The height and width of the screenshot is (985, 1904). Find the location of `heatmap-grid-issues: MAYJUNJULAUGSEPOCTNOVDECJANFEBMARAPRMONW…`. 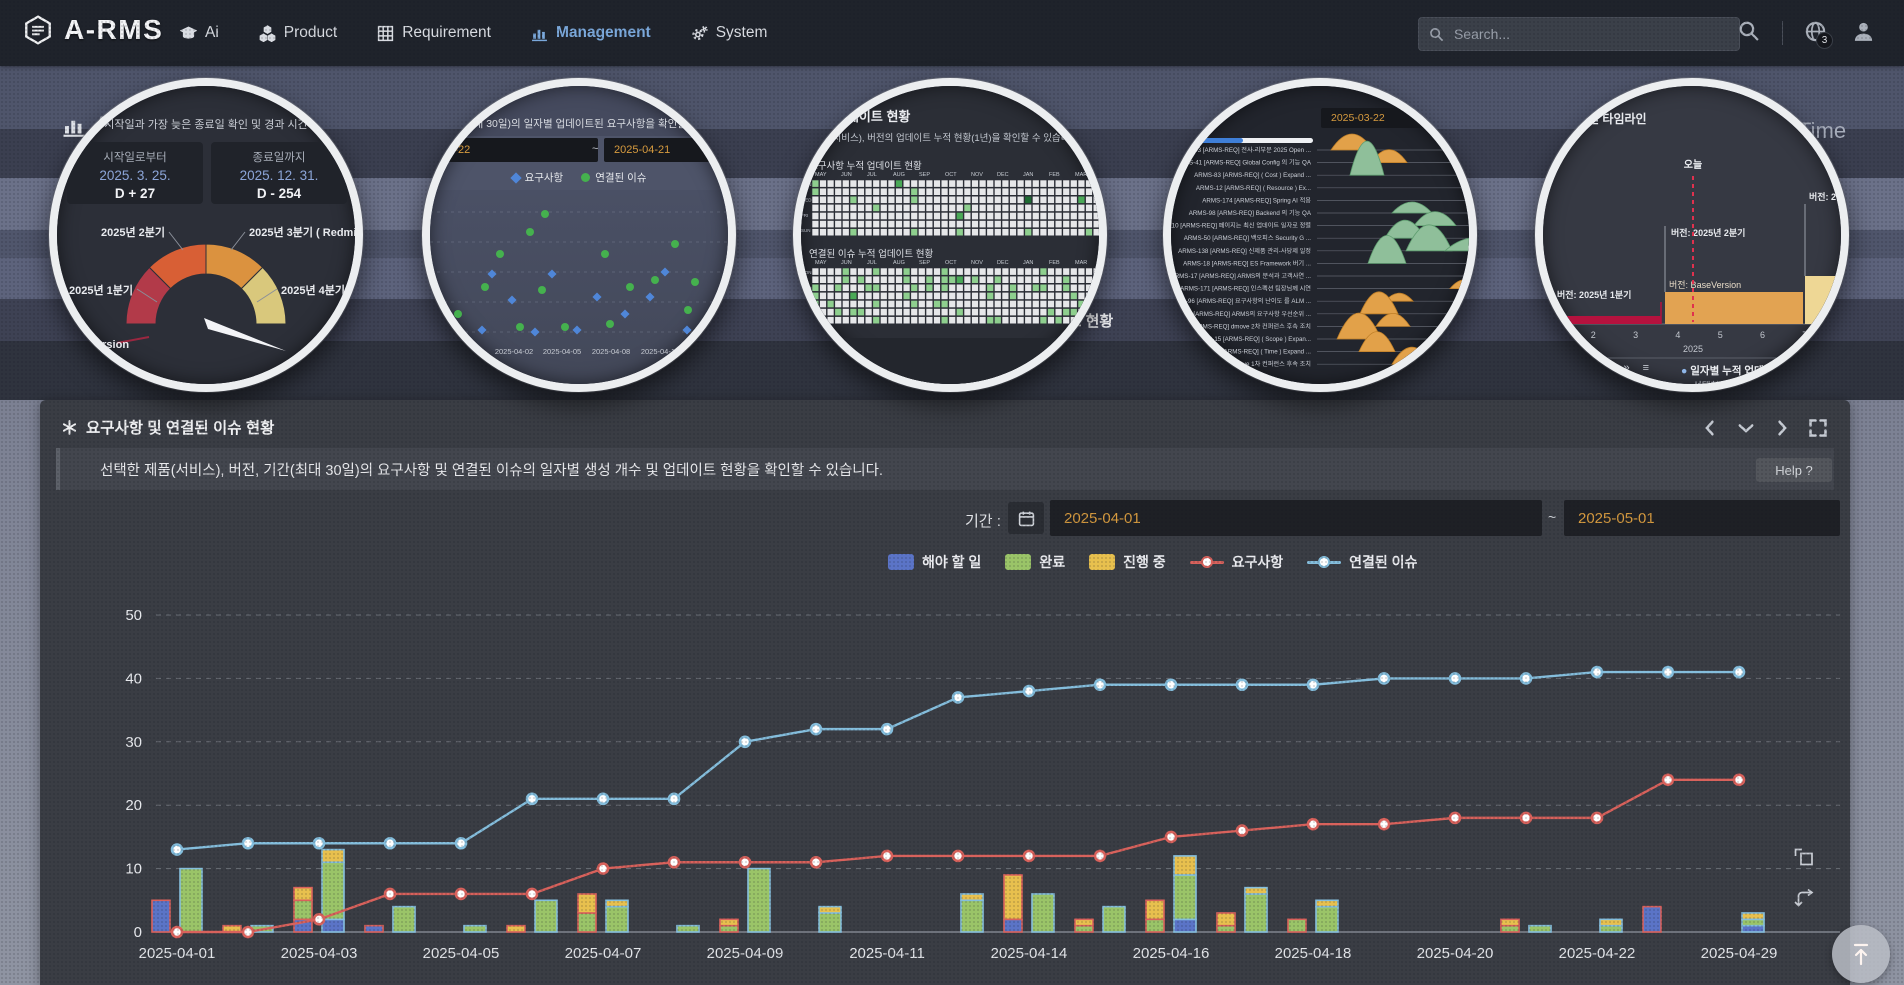

heatmap-grid-issues: MAYJUNJULAUGSEPOCTNOVDECJANFEBMARAPRMONW… is located at coordinates (950, 293).